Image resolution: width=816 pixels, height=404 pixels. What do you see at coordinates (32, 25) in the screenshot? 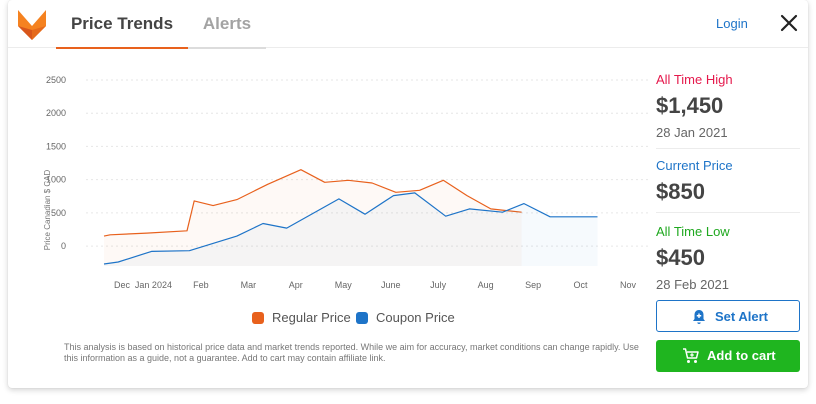
I see `fox-logo-icon` at bounding box center [32, 25].